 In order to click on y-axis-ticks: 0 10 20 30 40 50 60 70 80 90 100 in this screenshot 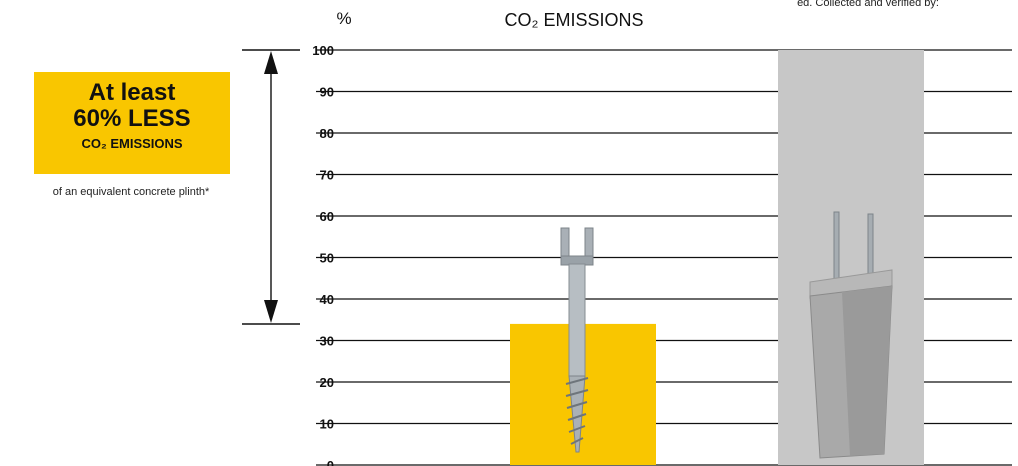, I will do `click(323, 254)`.